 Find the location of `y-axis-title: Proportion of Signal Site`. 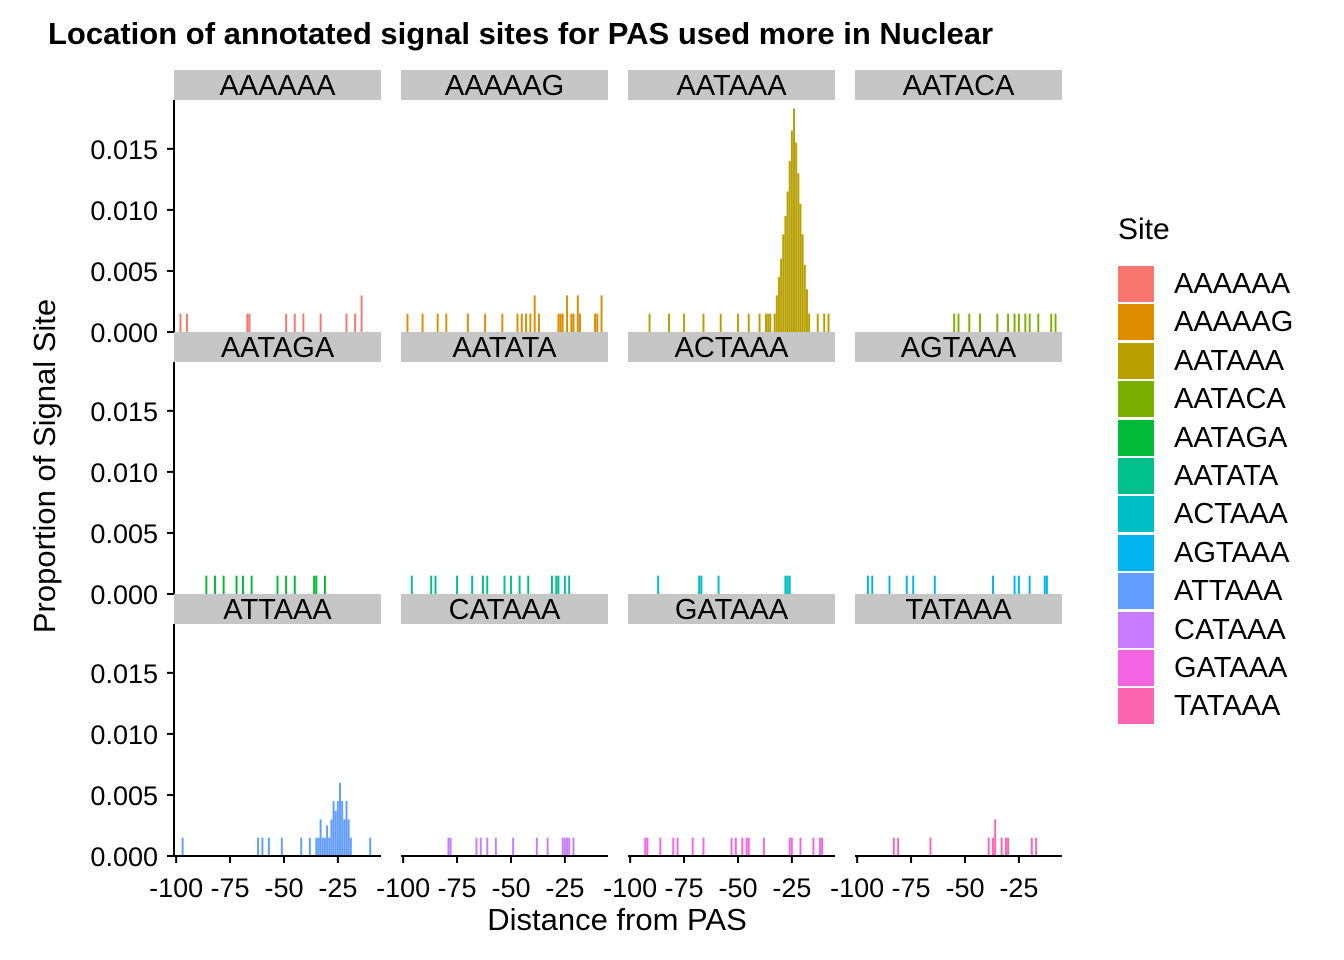

y-axis-title: Proportion of Signal Site is located at coordinates (44, 466).